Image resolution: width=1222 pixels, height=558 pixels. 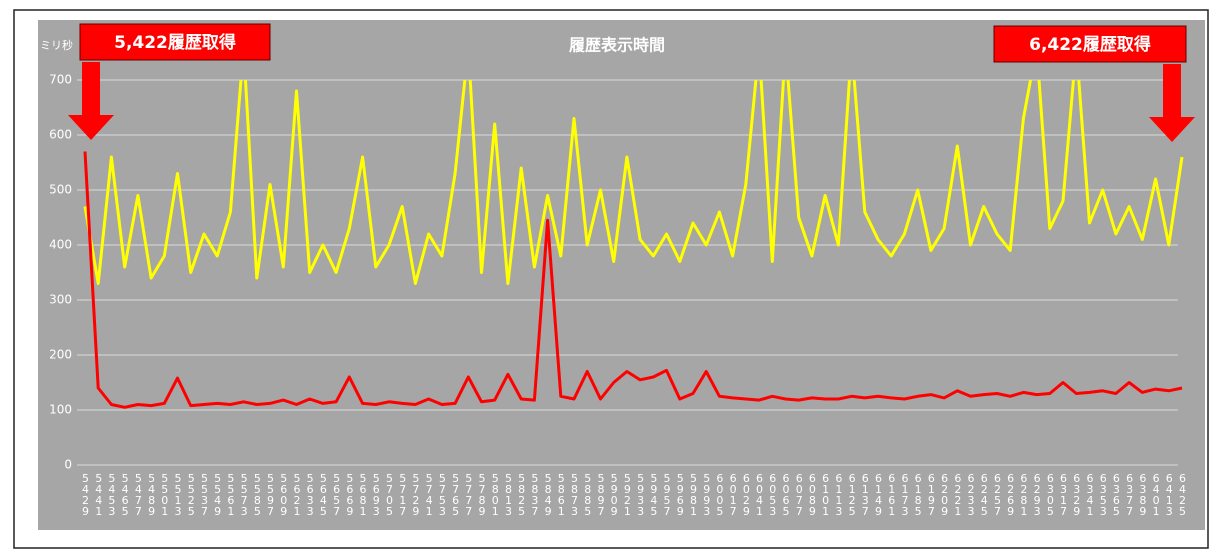 What do you see at coordinates (482, 494) in the screenshot?
I see `x-tick-label: 5789` at bounding box center [482, 494].